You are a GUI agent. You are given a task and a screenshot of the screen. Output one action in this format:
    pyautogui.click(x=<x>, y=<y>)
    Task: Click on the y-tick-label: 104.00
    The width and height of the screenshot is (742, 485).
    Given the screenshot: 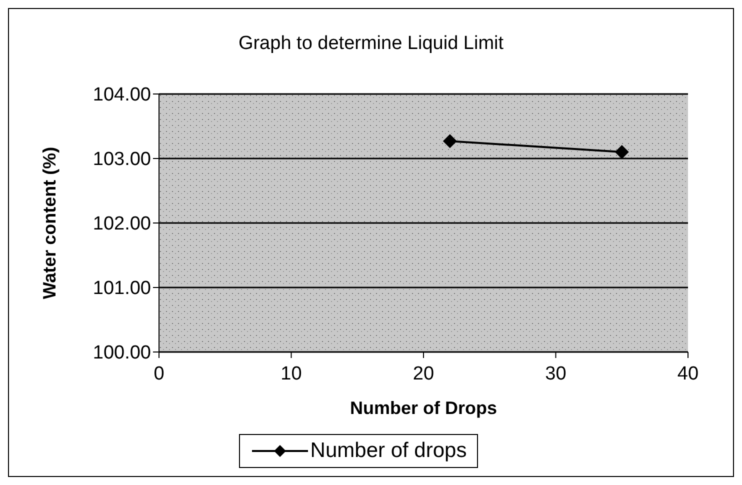 What is the action you would take?
    pyautogui.click(x=121, y=95)
    